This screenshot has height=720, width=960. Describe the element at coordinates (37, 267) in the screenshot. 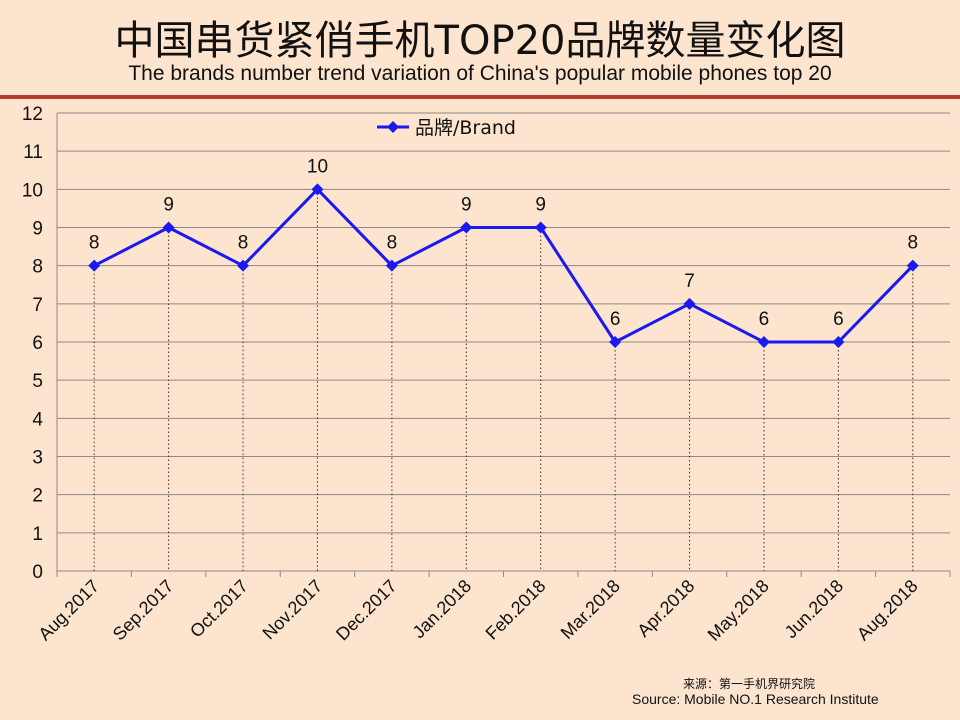

I see `y-tick-label: 8` at that location.